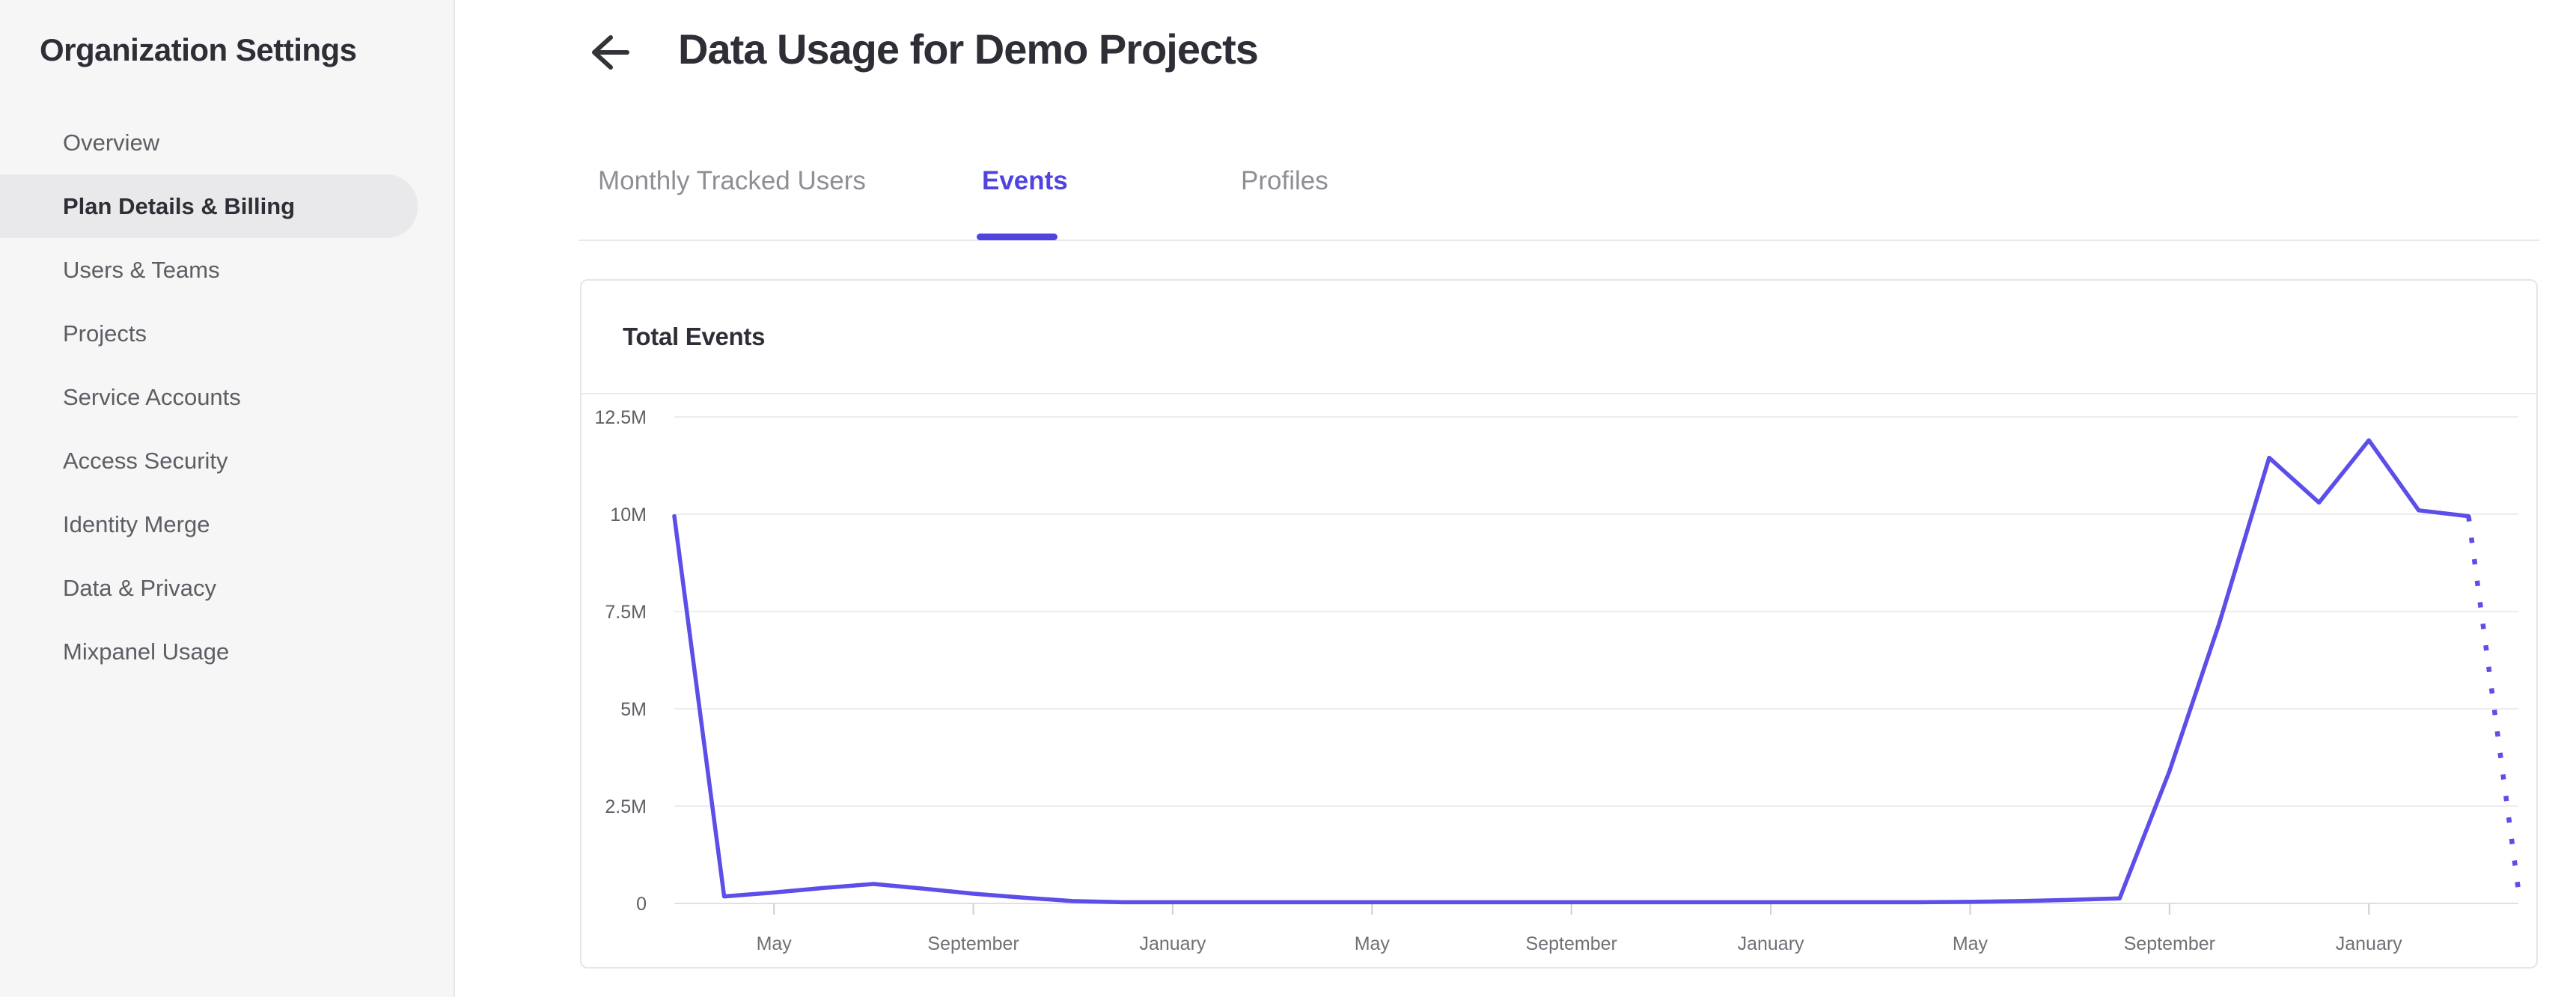 This screenshot has width=2576, height=997. What do you see at coordinates (626, 612) in the screenshot?
I see `y-axis-label: 7.5M` at bounding box center [626, 612].